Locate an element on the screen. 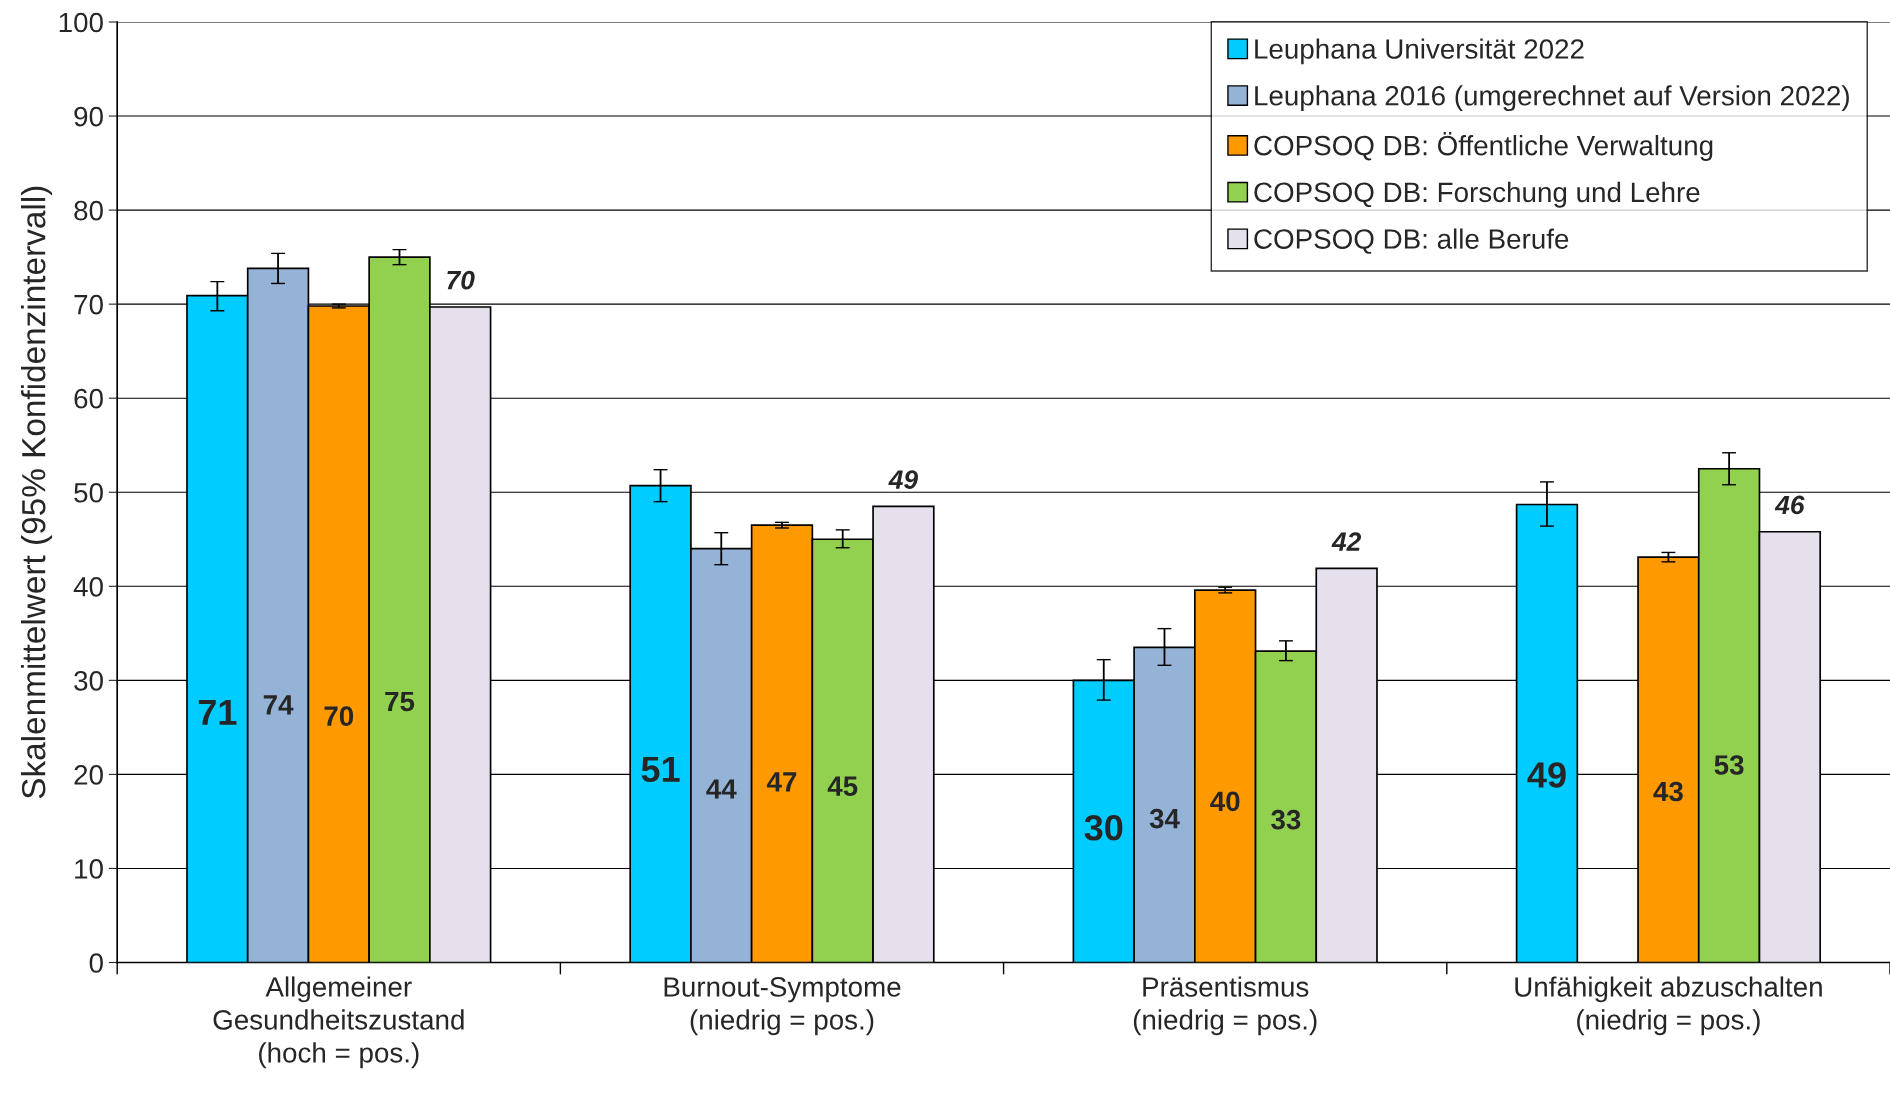 The height and width of the screenshot is (1100, 1890). data-label: 47 is located at coordinates (781, 782).